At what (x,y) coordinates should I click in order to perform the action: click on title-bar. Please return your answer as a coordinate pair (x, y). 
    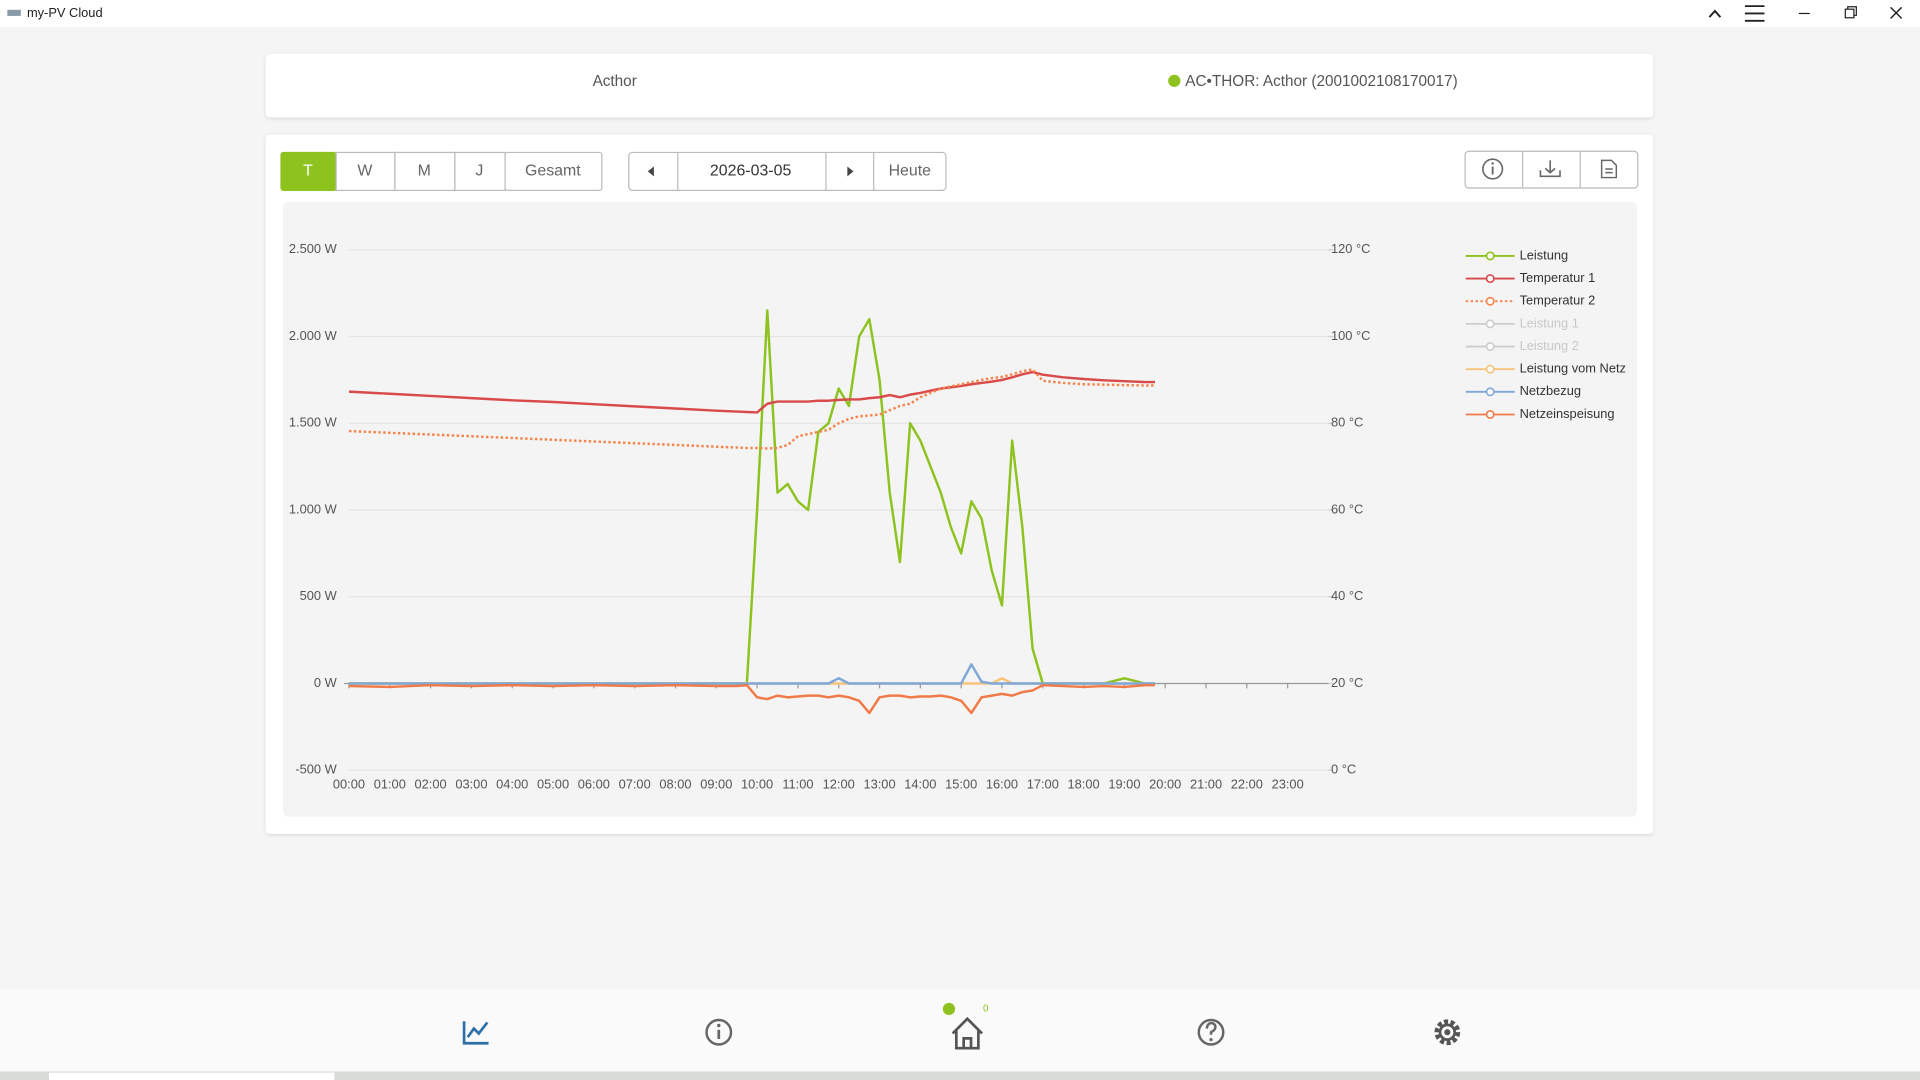
    Looking at the image, I should click on (960, 13).